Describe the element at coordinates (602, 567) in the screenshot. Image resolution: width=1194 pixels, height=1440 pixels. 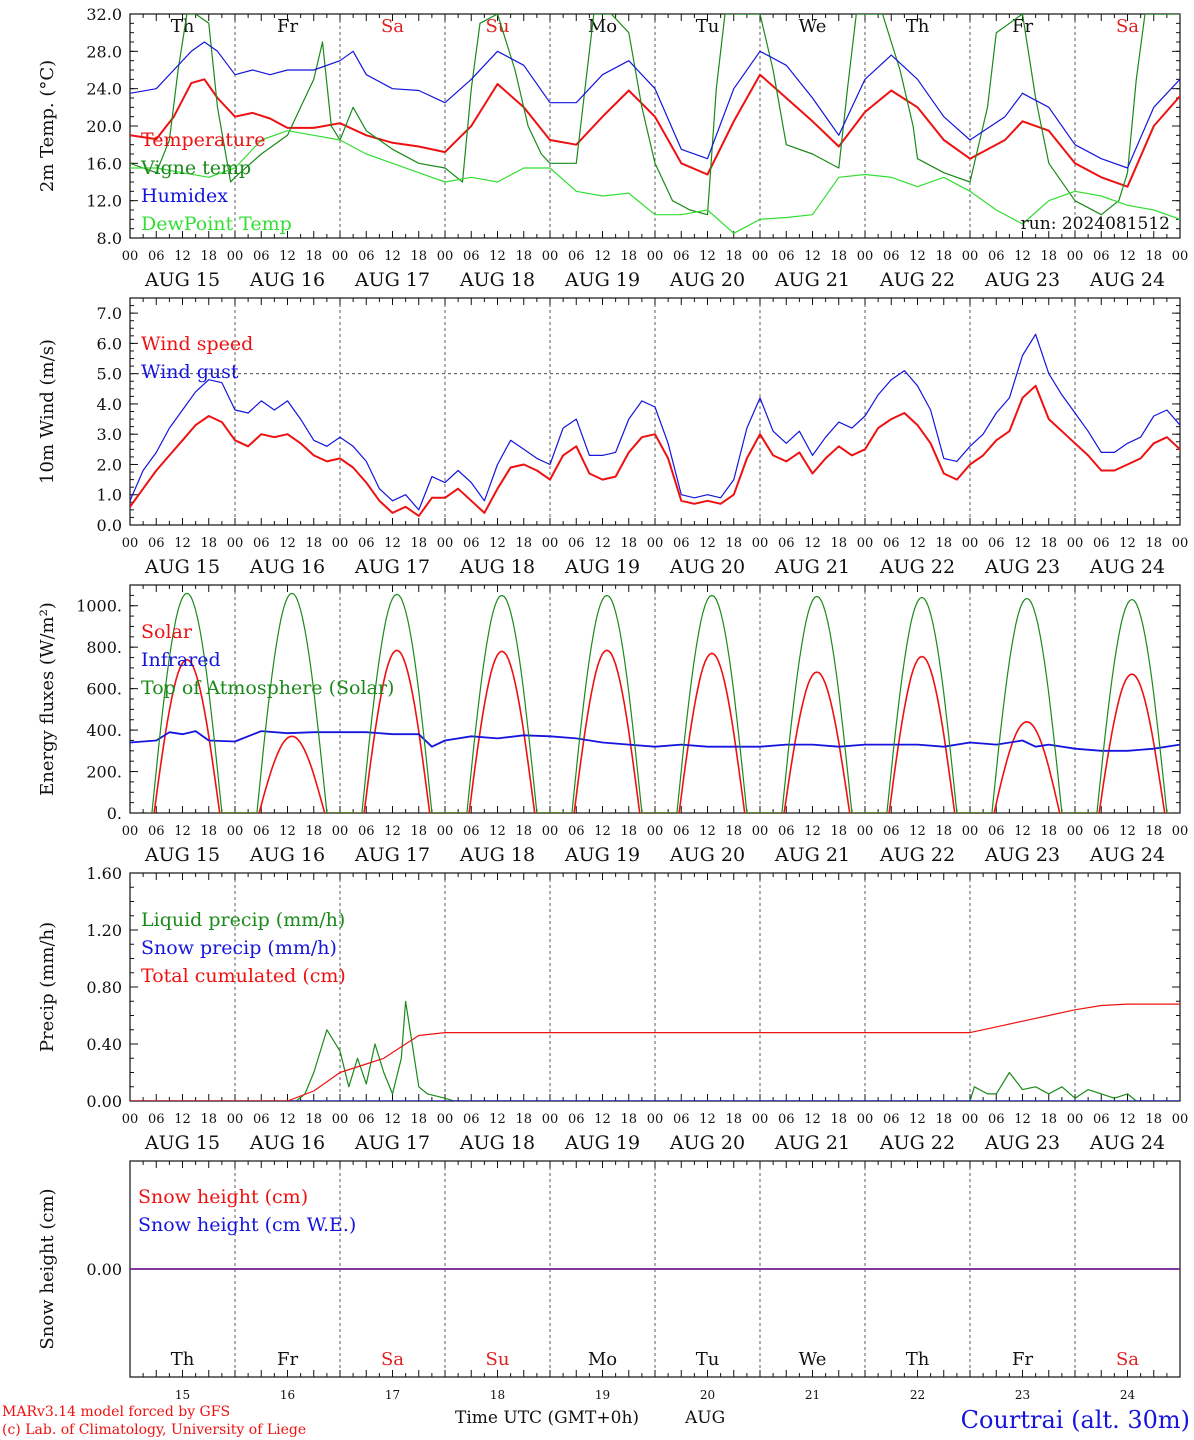
I see `x-date-label: AUG 19` at that location.